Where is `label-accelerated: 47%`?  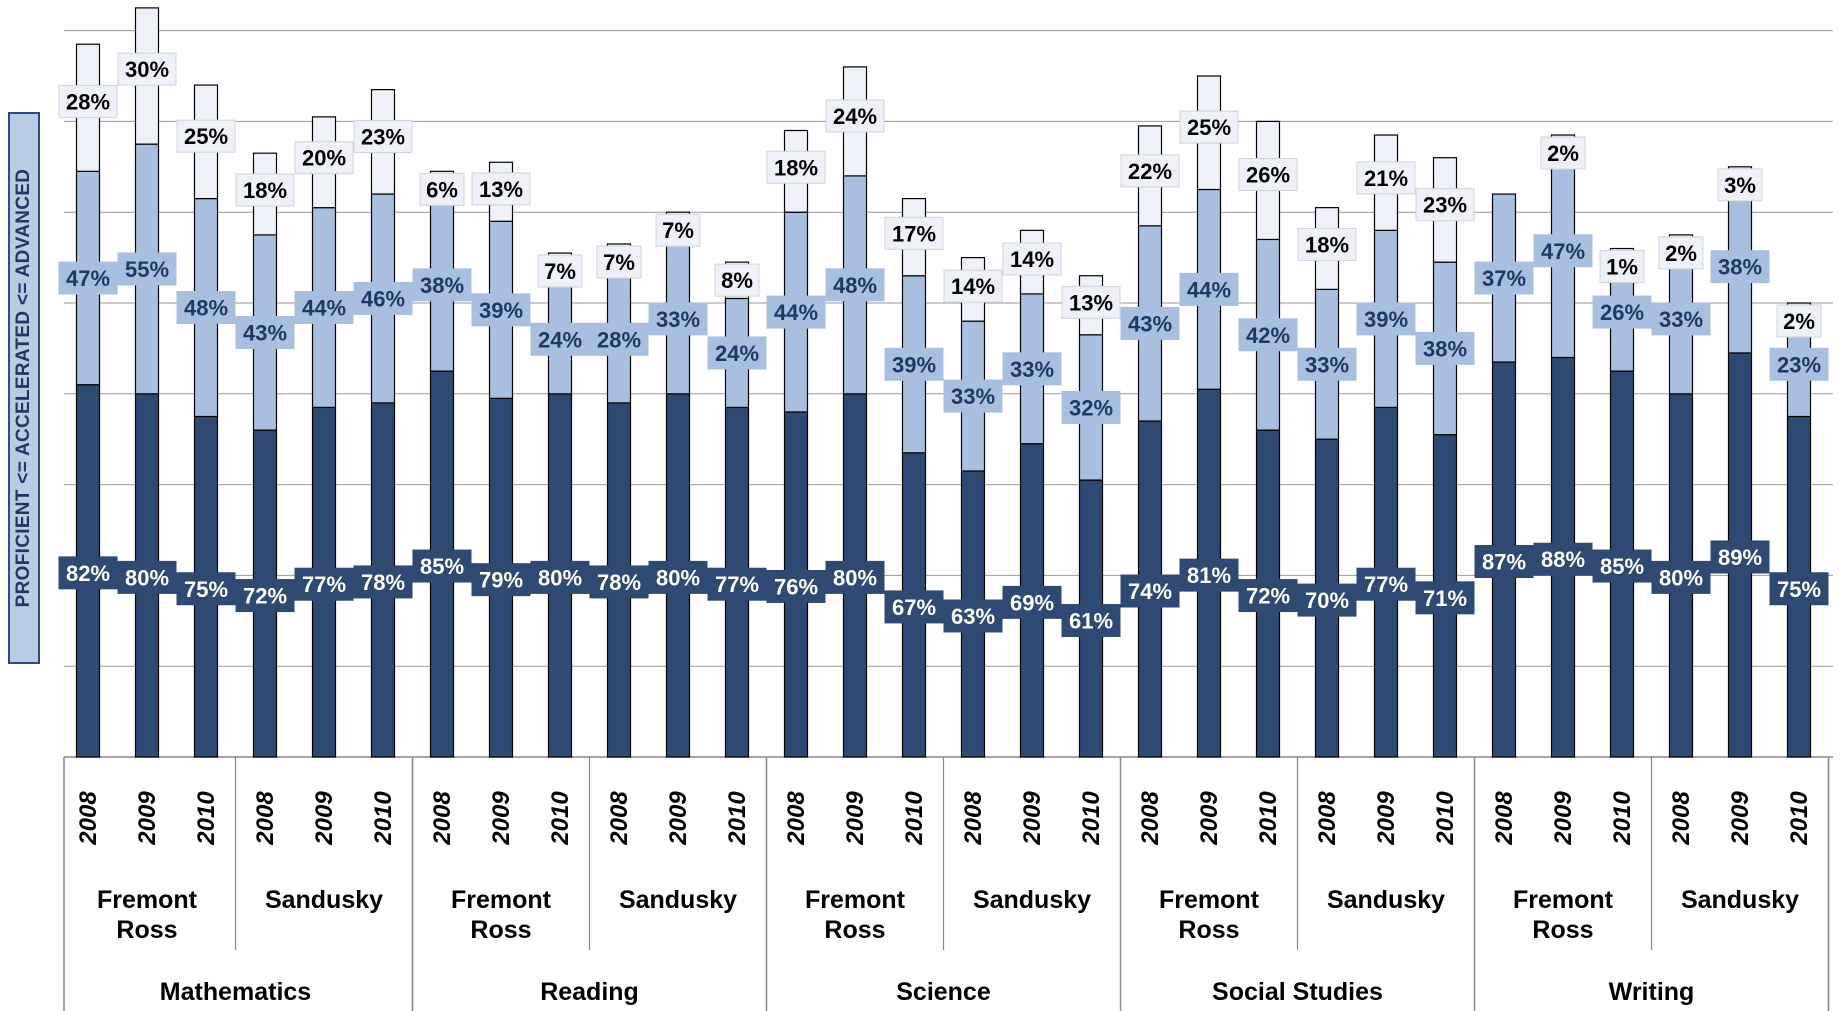
label-accelerated: 47% is located at coordinates (88, 278).